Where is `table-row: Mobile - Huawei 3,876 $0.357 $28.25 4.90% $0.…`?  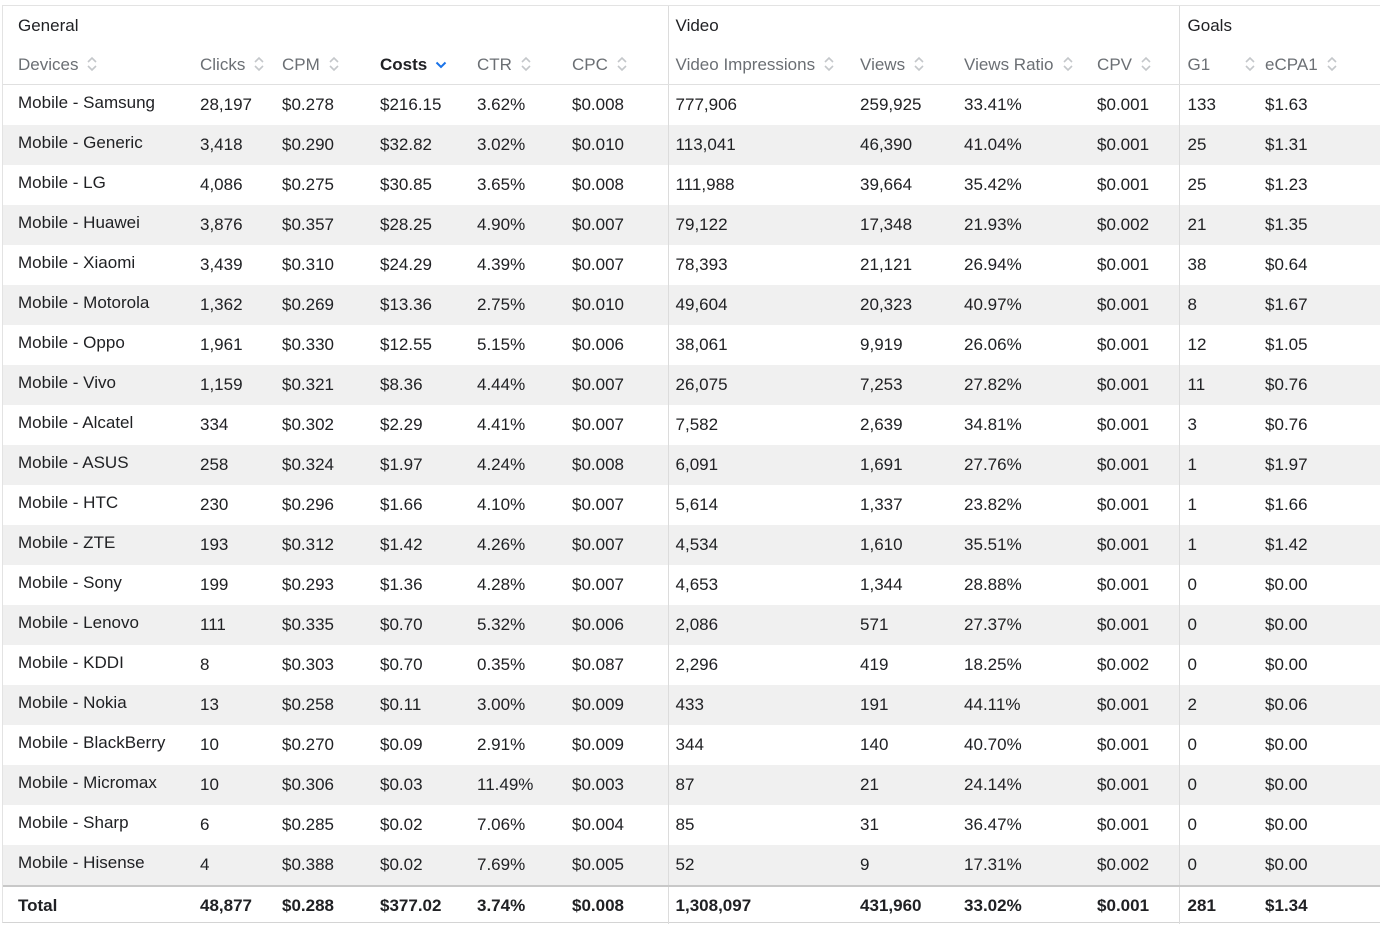
table-row: Mobile - Huawei 3,876 $0.357 $28.25 4.90% $0.… is located at coordinates (691, 225).